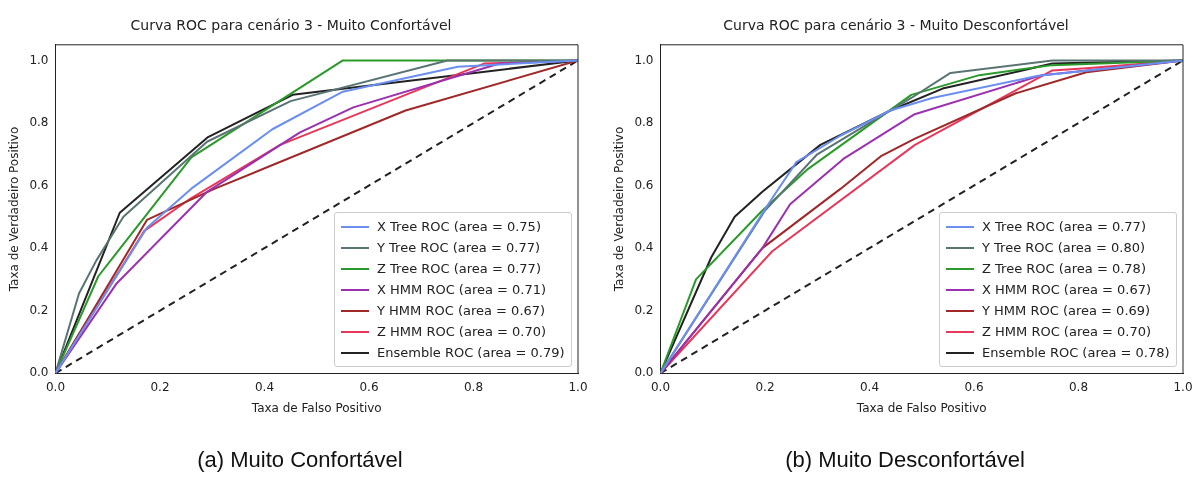  Describe the element at coordinates (1067, 290) in the screenshot. I see `legend-label: X HMM ROC (area = 0.67)` at that location.